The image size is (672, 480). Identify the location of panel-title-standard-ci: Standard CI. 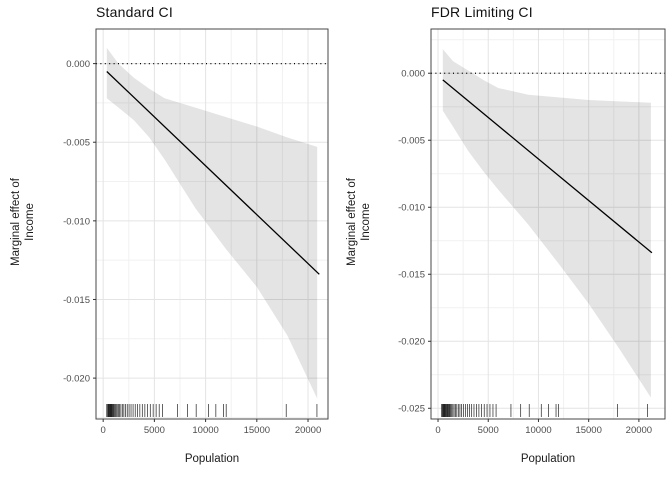
(134, 12).